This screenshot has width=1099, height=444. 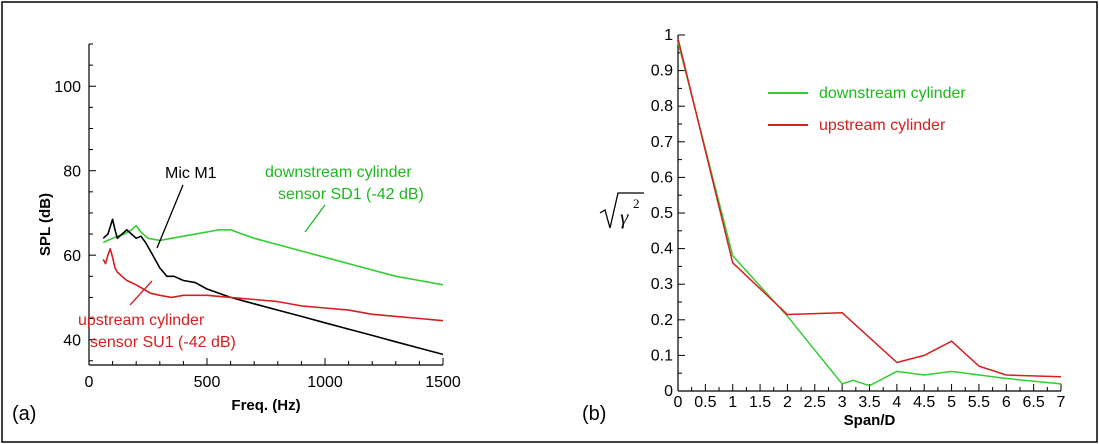 I want to click on x-tick-label: 4.5, so click(x=924, y=402).